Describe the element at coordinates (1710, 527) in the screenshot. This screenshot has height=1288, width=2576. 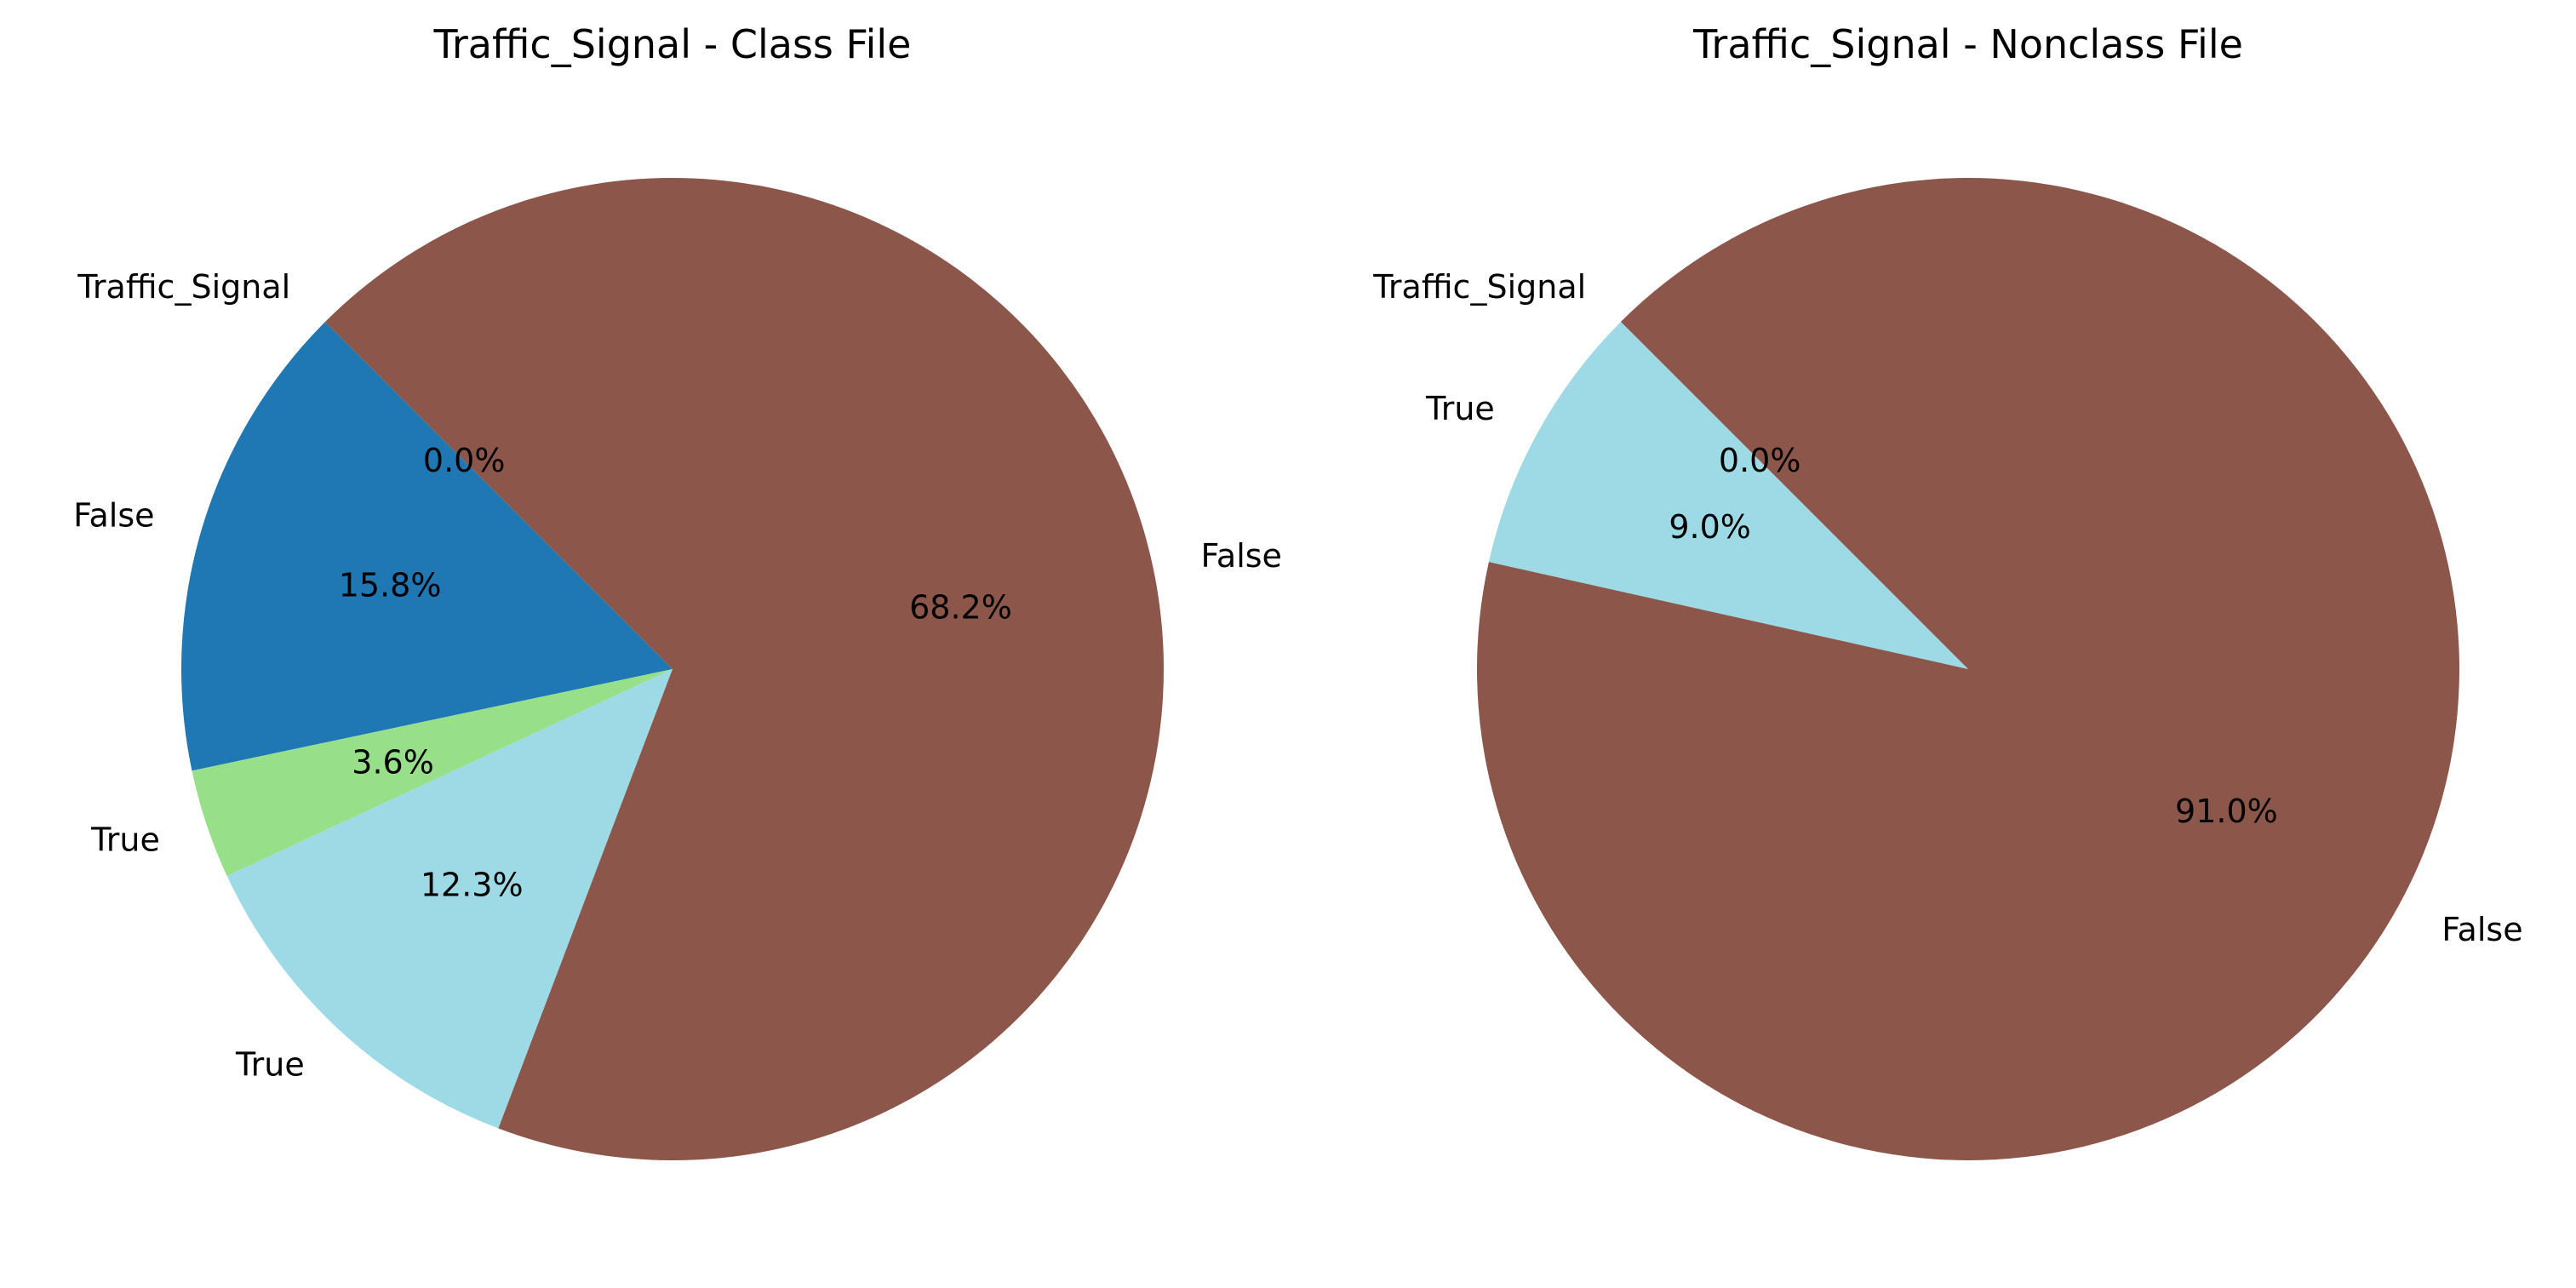
I see `slice-percent-label: 9.0%` at that location.